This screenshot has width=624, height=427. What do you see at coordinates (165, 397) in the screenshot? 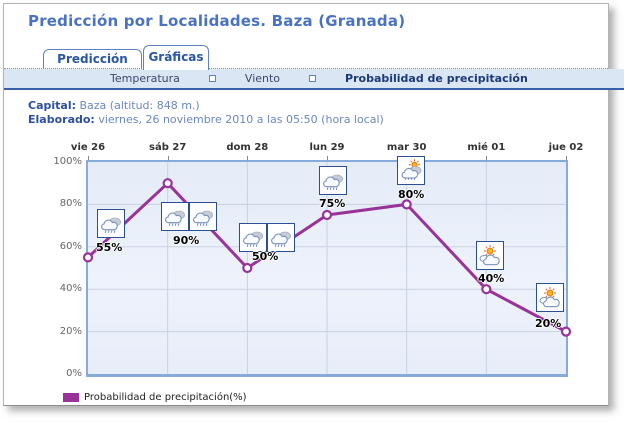
I see `legend-label: Probabilidad de precipitación(%)` at bounding box center [165, 397].